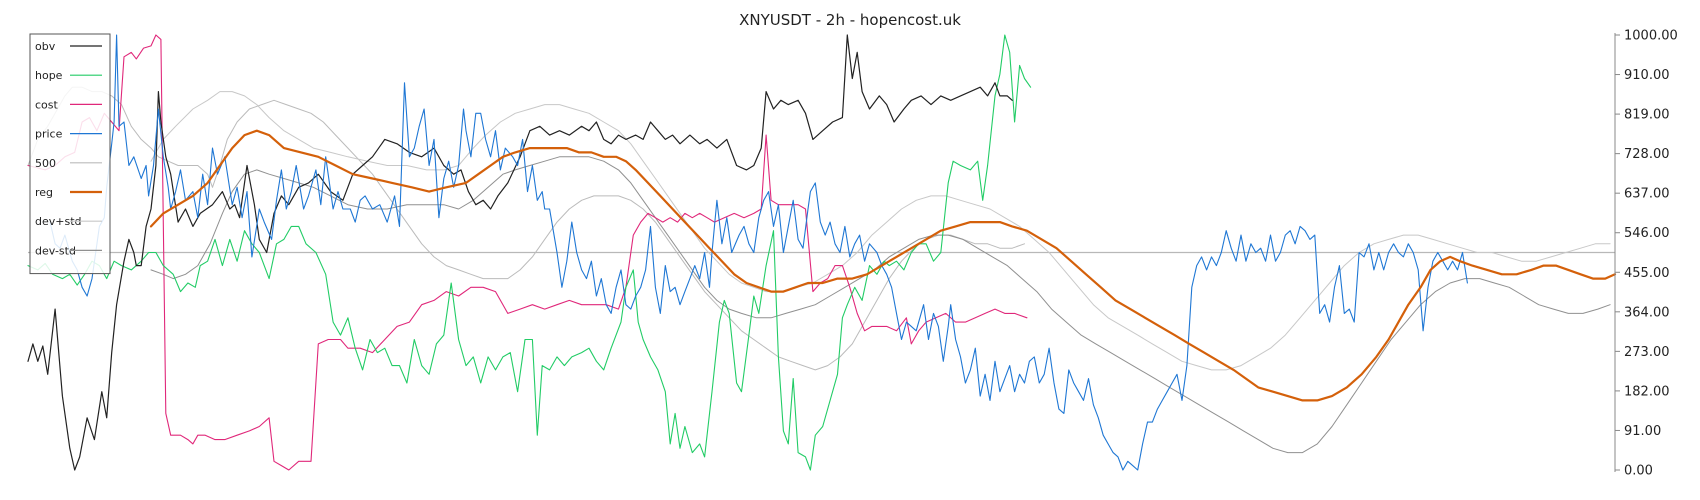 The height and width of the screenshot is (500, 1700). Describe the element at coordinates (49, 134) in the screenshot. I see `legend-label: price` at that location.